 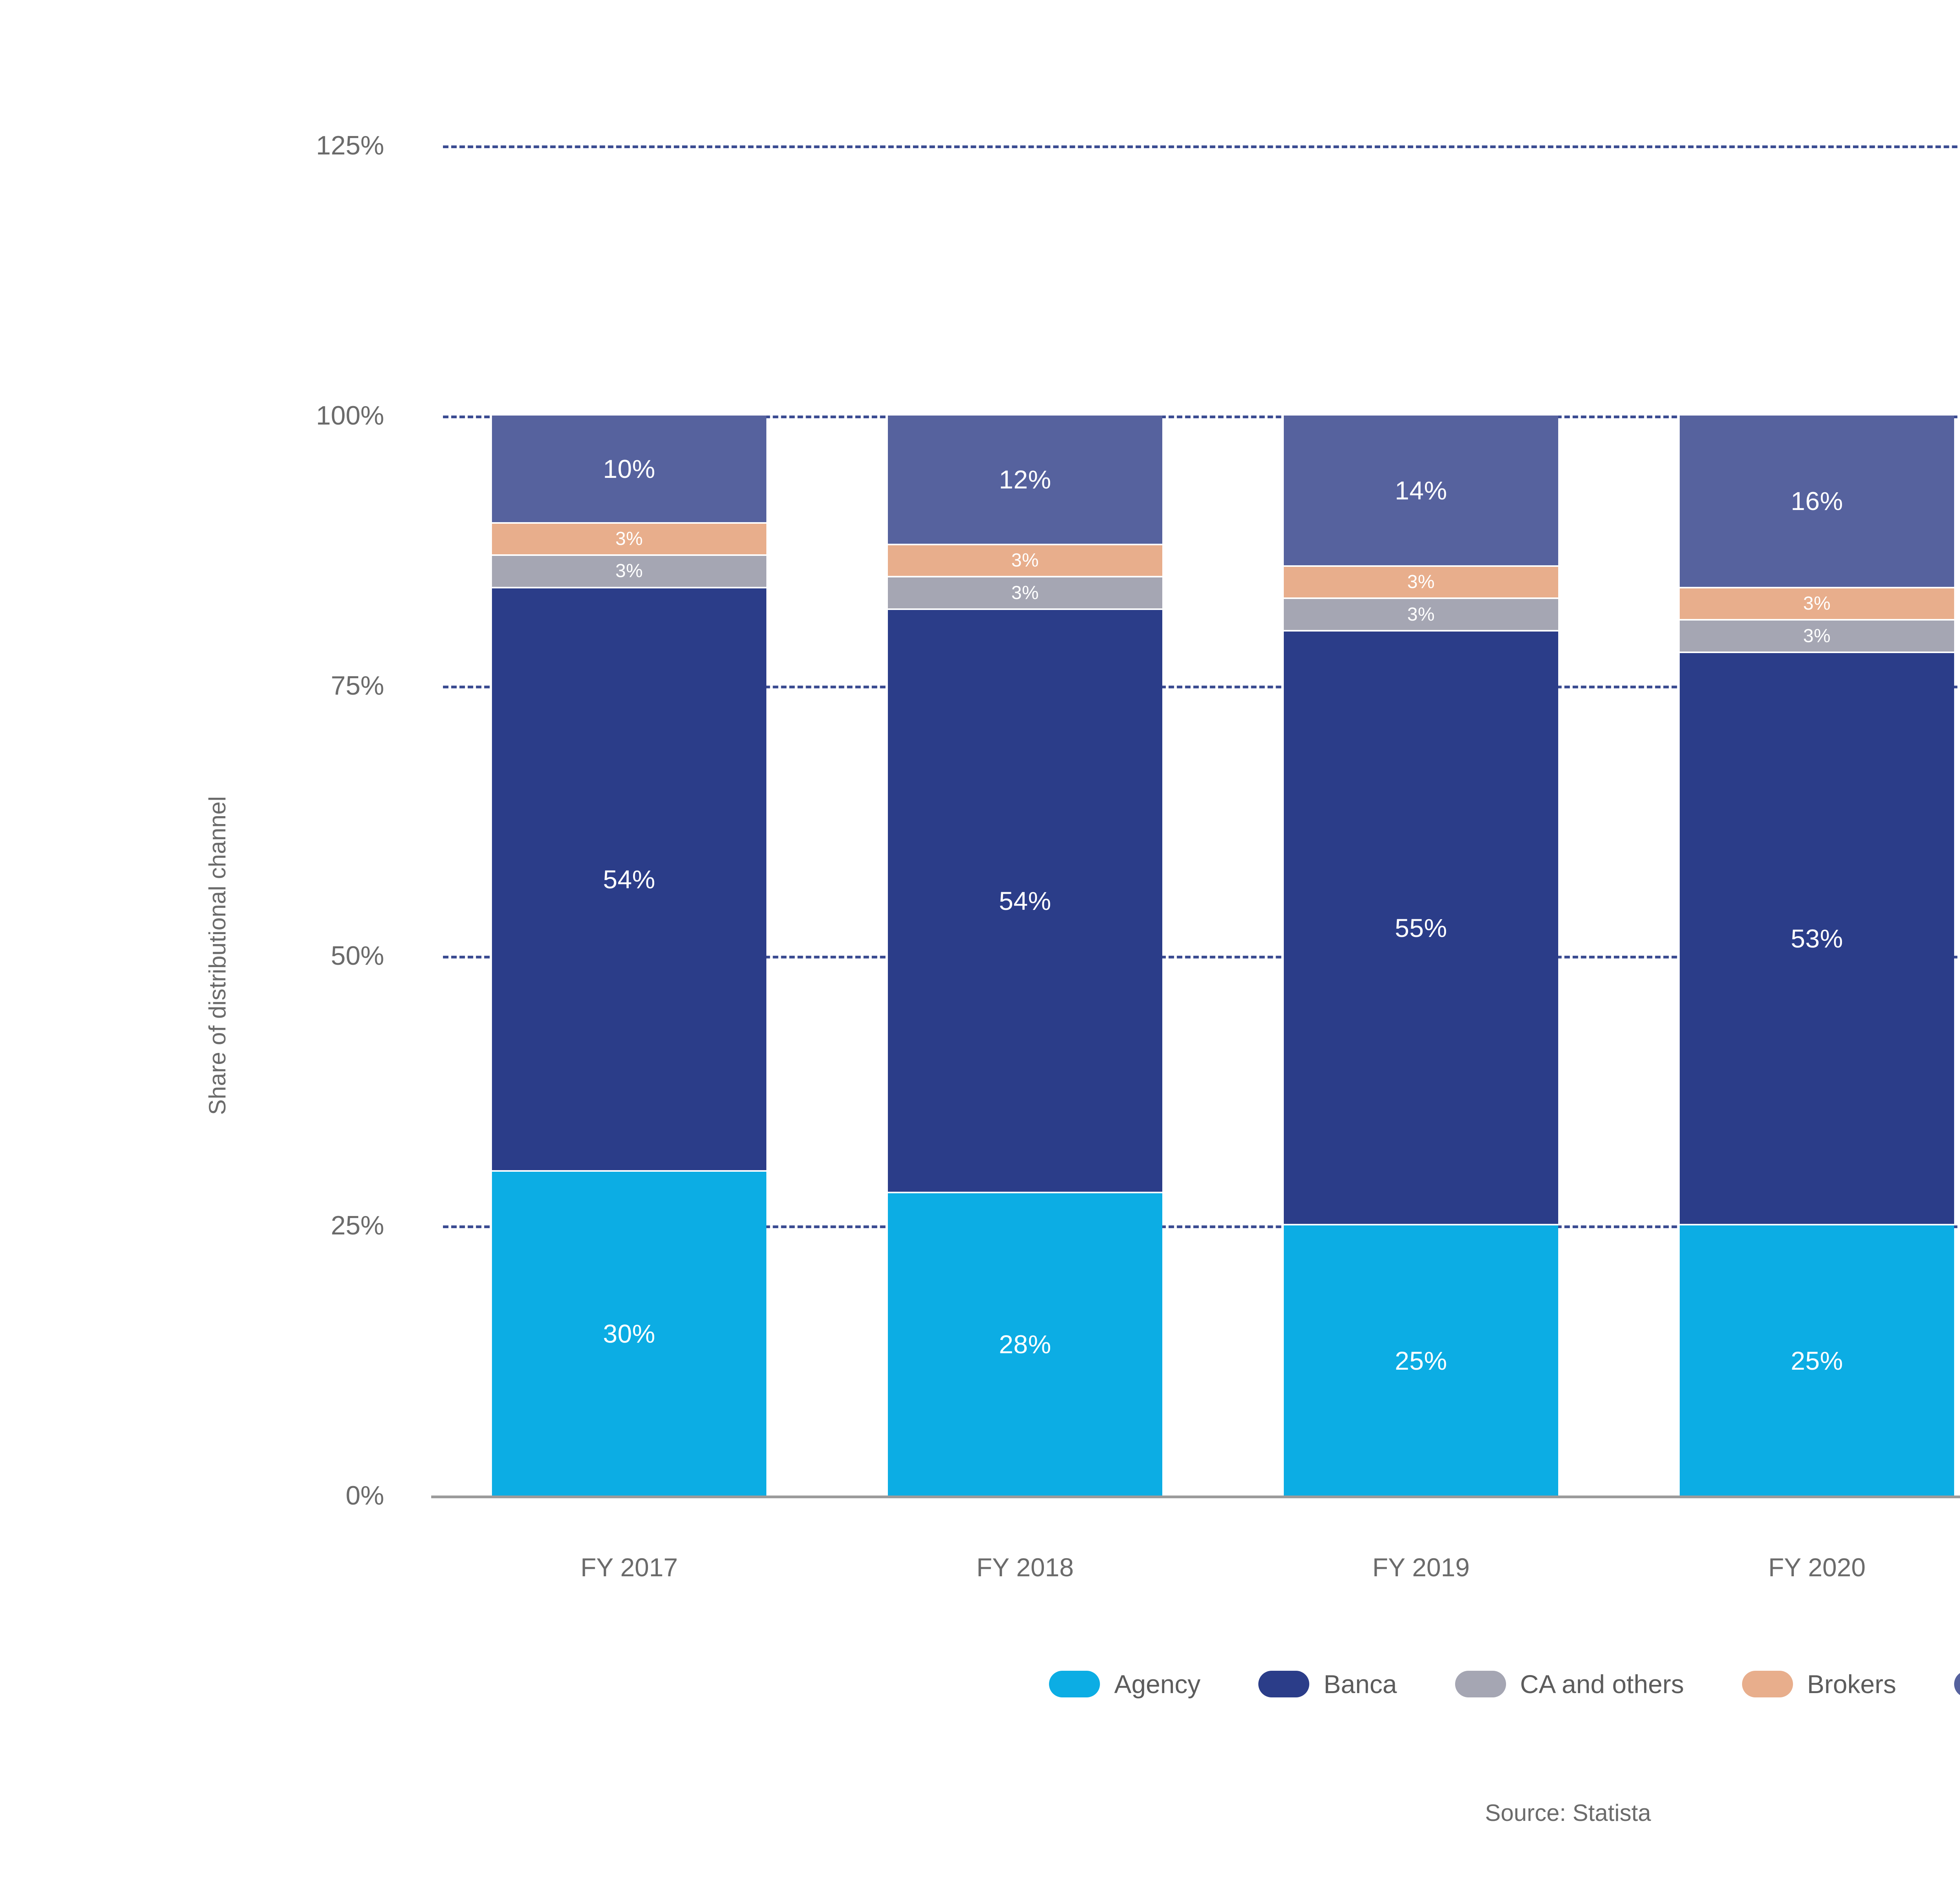 I want to click on bar-segment-agency: 28%, so click(x=1025, y=1344).